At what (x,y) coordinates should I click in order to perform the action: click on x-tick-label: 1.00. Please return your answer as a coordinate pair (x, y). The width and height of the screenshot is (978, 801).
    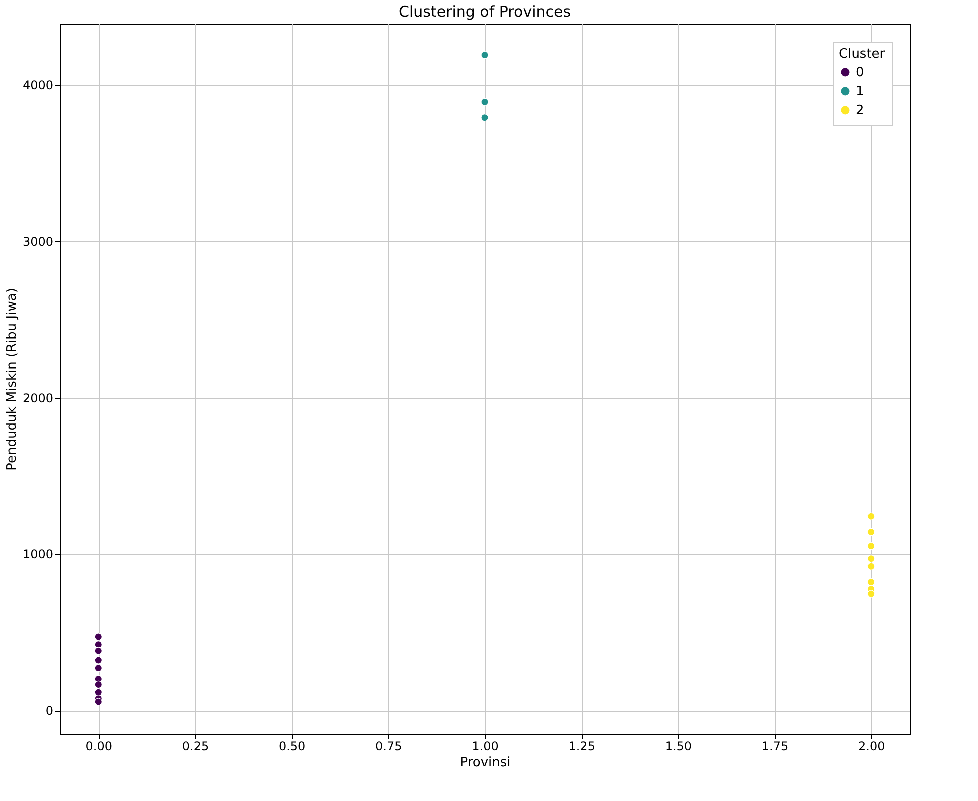
    Looking at the image, I should click on (485, 747).